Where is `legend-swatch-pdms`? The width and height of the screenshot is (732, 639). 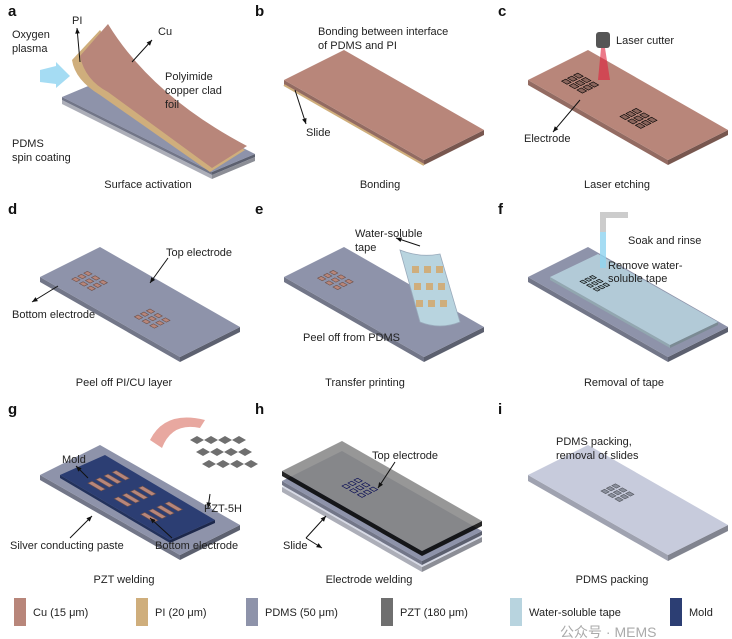
legend-swatch-pdms is located at coordinates (252, 612).